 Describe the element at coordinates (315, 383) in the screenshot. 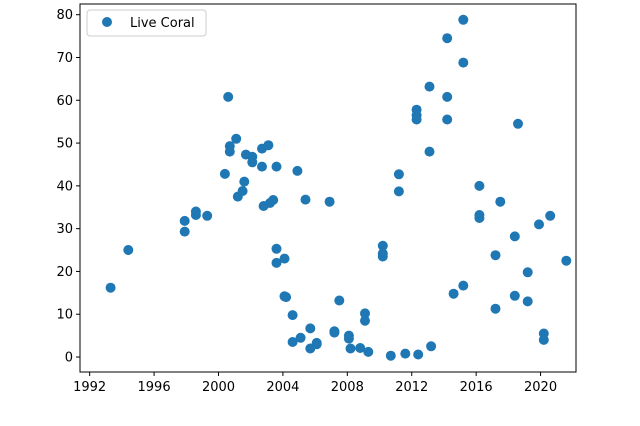

I see `x-axis: 1992 1996 2000 2004 2008 2012 2016 2020` at that location.